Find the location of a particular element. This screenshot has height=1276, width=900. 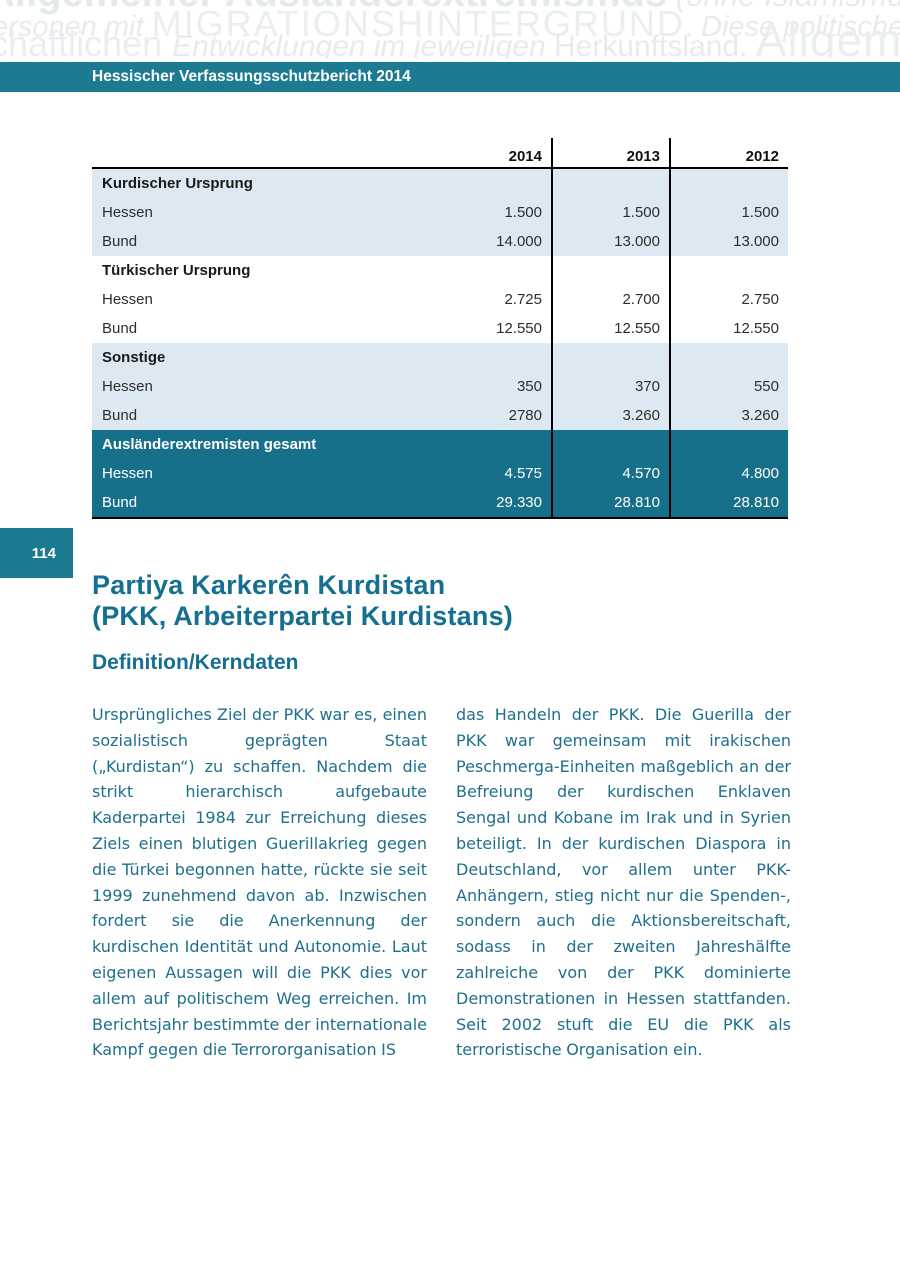

table-row: Bund 14.000 13.000 13.000 is located at coordinates (440, 241).